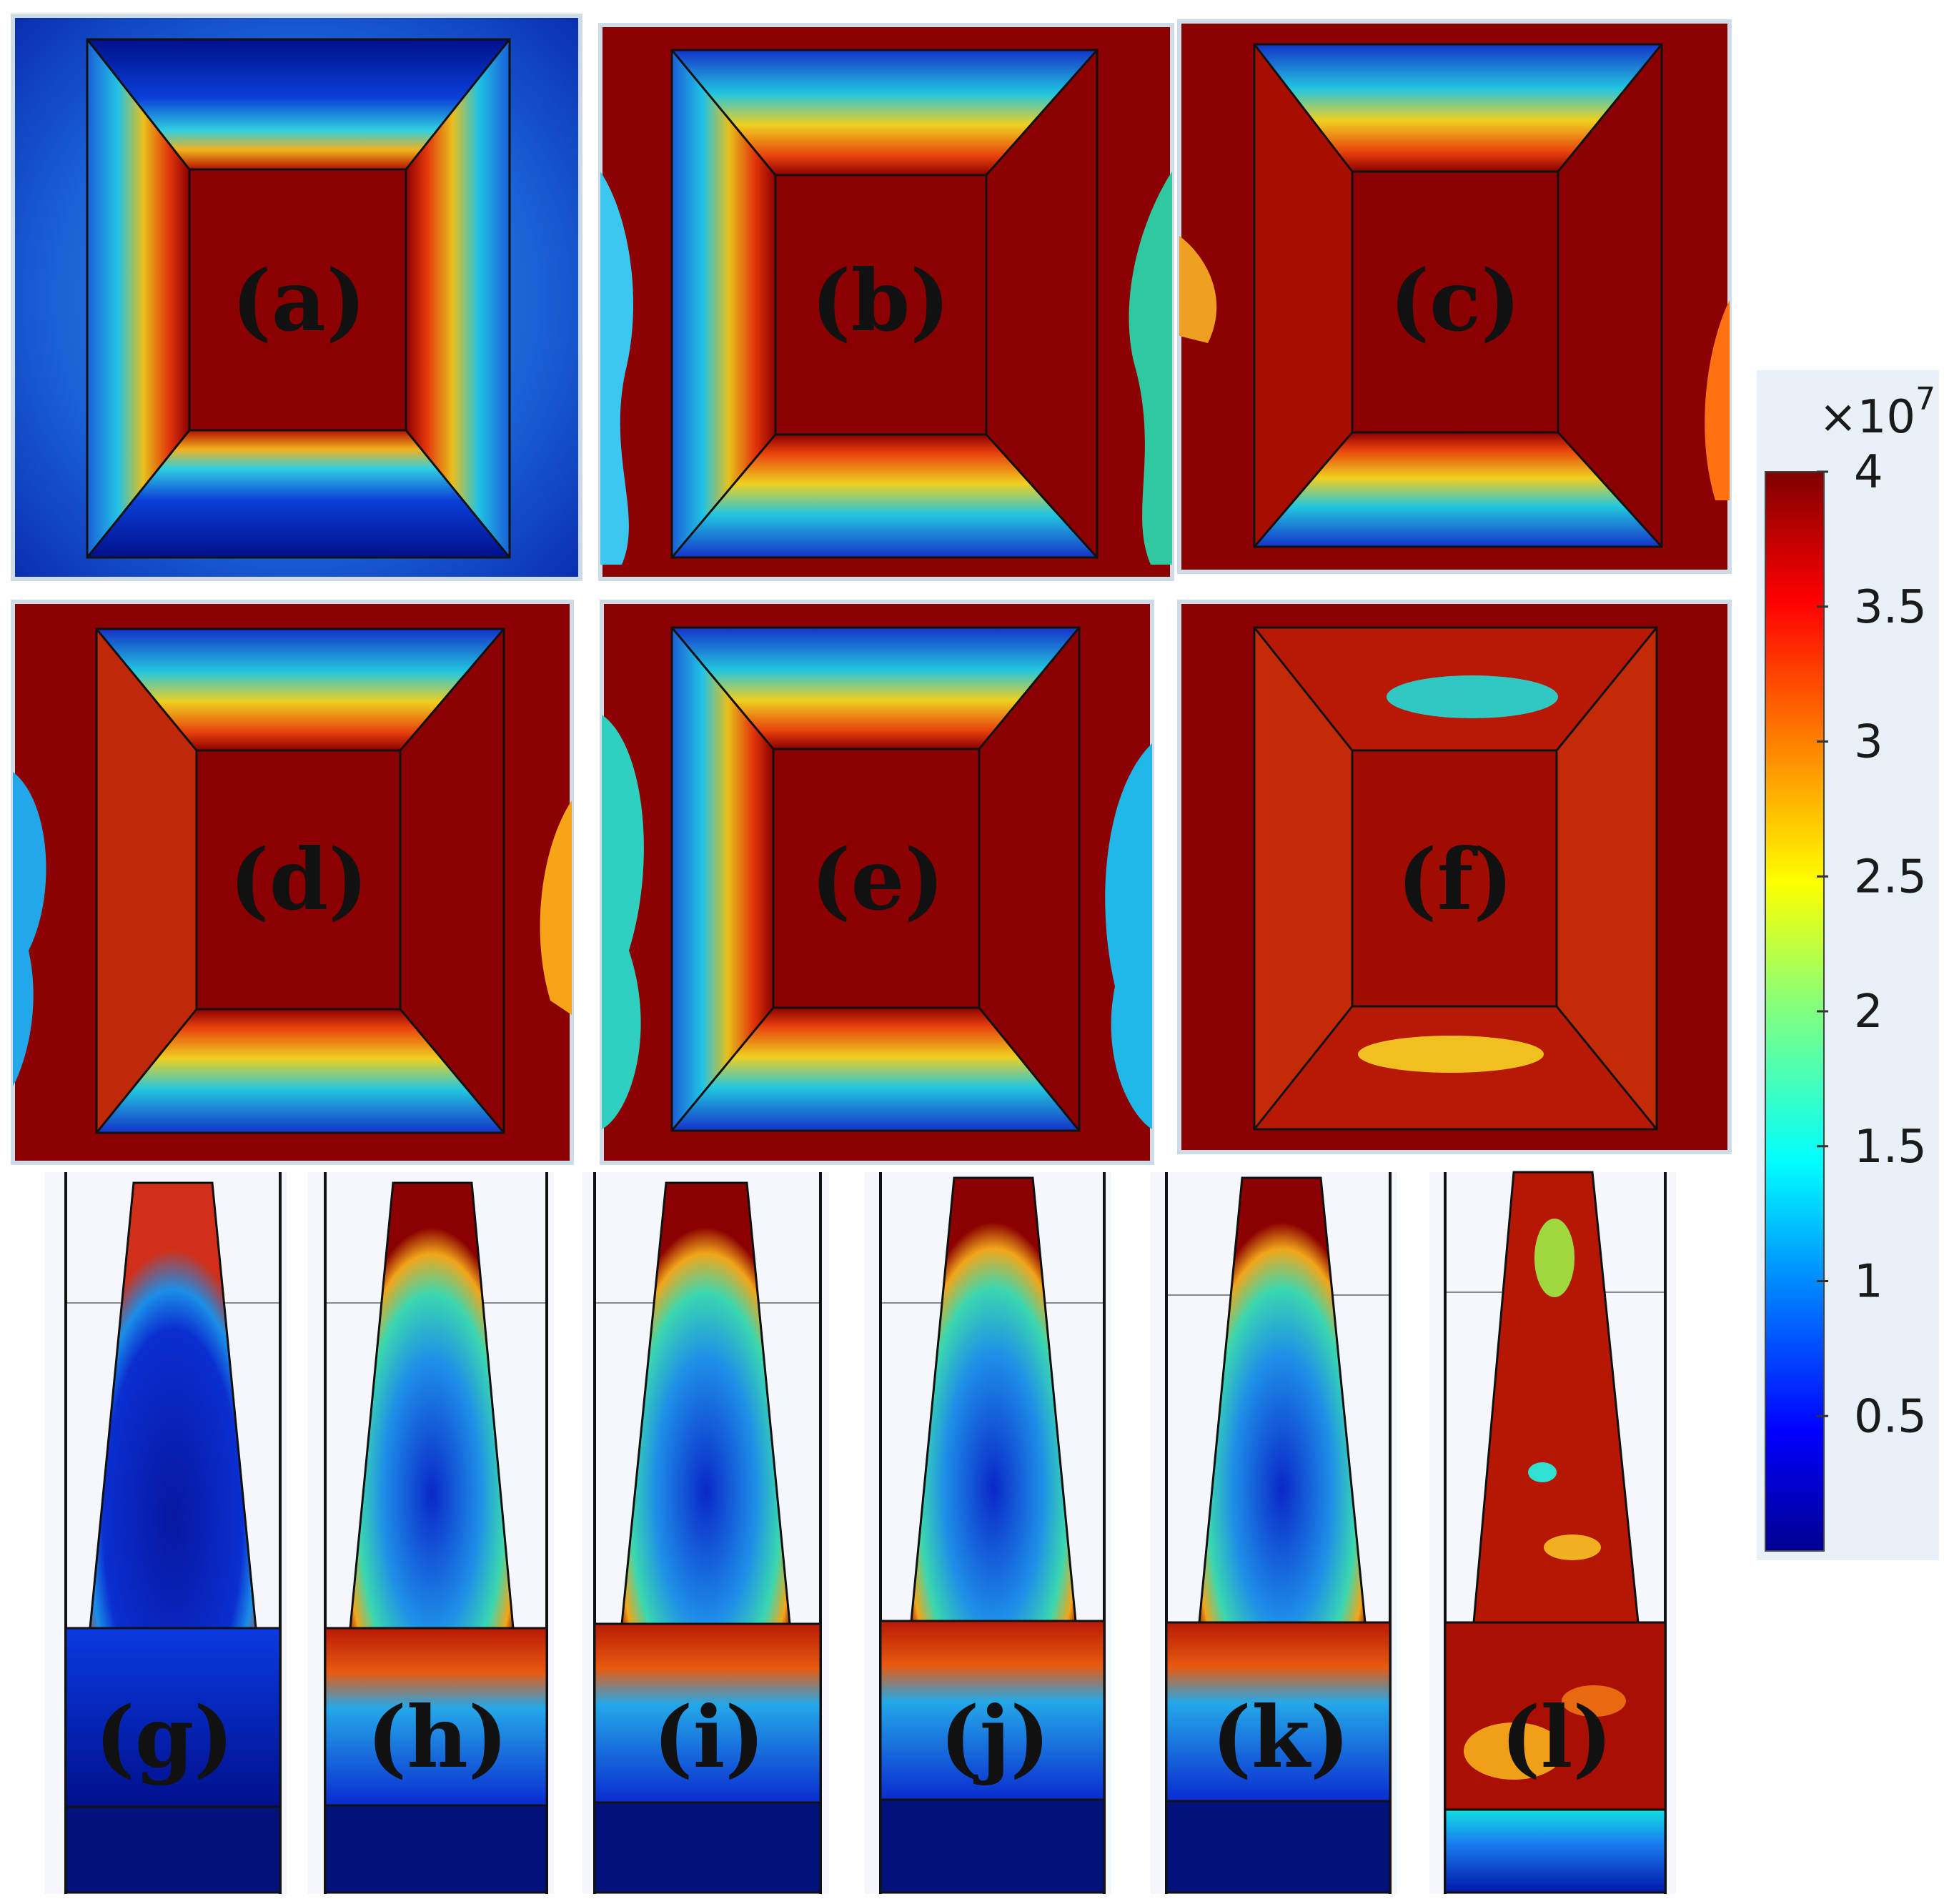 This screenshot has height=1904, width=1949. I want to click on panel-b-floor, so click(881, 305).